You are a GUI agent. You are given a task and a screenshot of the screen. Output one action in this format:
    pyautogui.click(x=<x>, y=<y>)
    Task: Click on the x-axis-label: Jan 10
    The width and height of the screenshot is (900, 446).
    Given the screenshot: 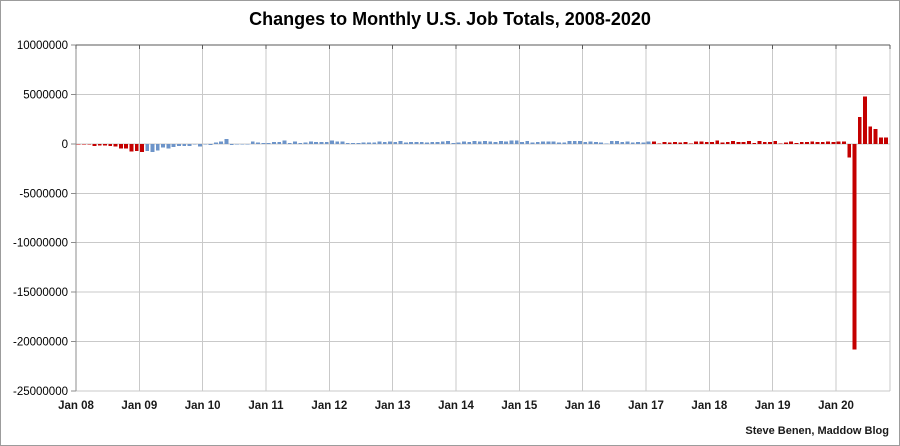 What is the action you would take?
    pyautogui.click(x=203, y=406)
    